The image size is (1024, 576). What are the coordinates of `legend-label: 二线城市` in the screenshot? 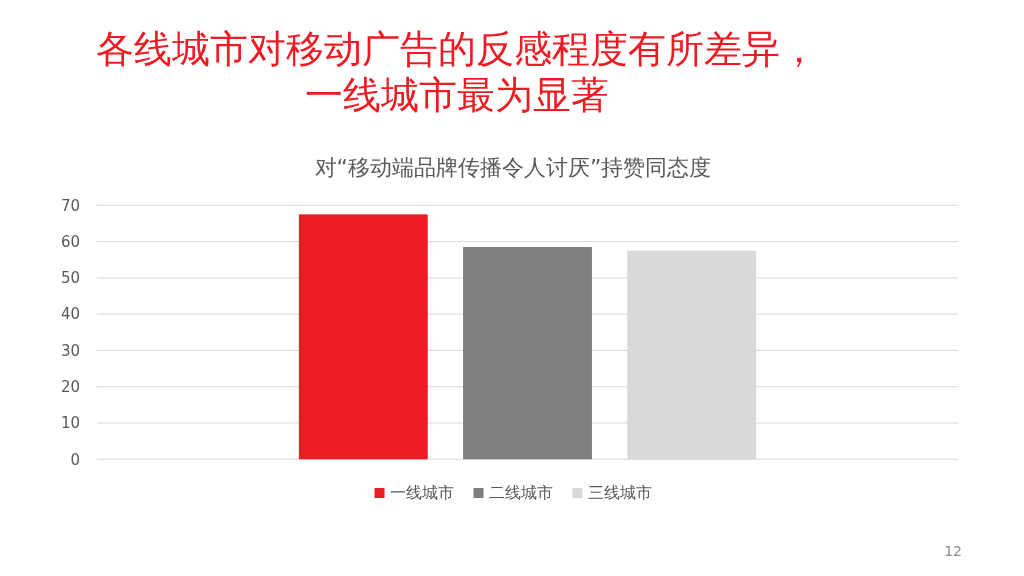 It's located at (520, 492).